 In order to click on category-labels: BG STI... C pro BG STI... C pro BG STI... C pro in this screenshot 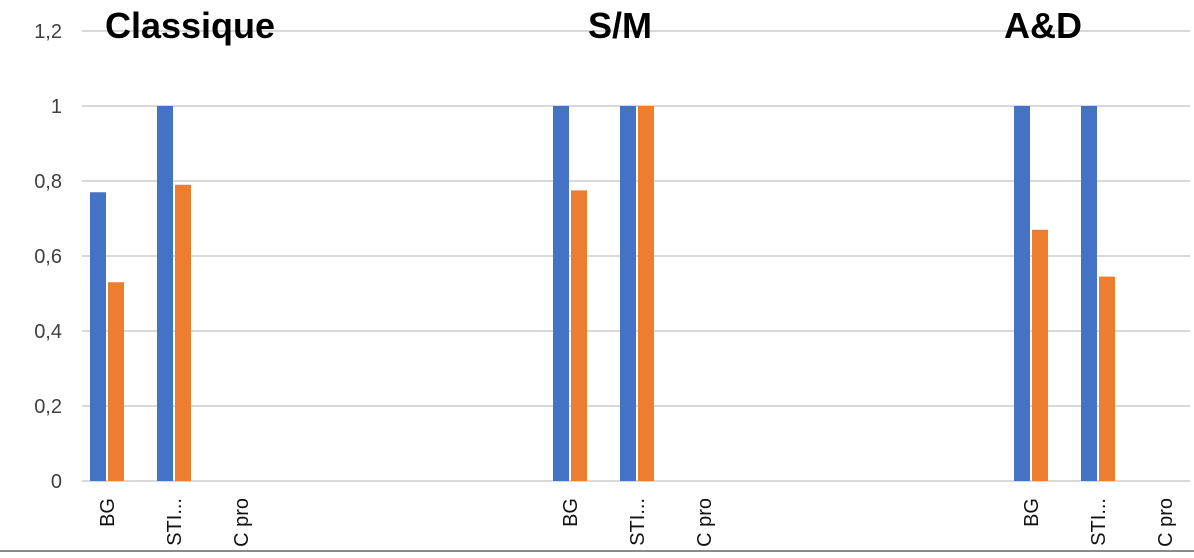, I will do `click(637, 522)`.